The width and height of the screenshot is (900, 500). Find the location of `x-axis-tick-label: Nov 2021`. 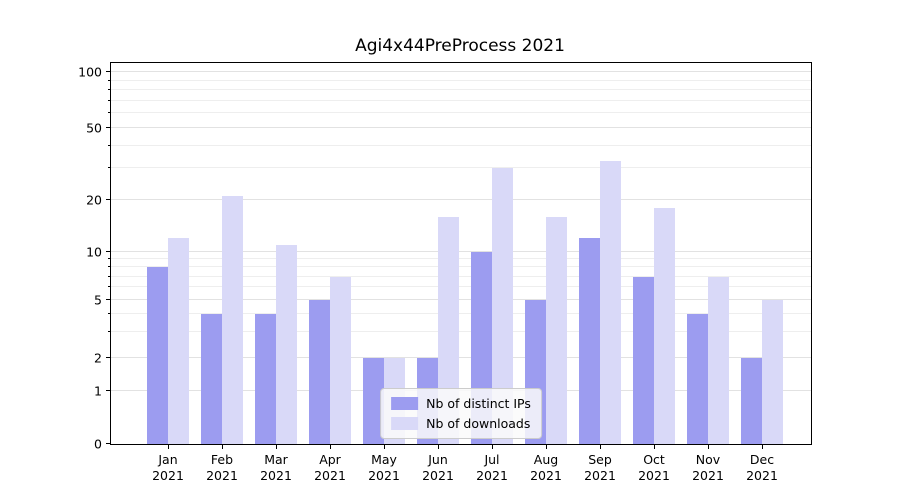

x-axis-tick-label: Nov 2021 is located at coordinates (708, 467).